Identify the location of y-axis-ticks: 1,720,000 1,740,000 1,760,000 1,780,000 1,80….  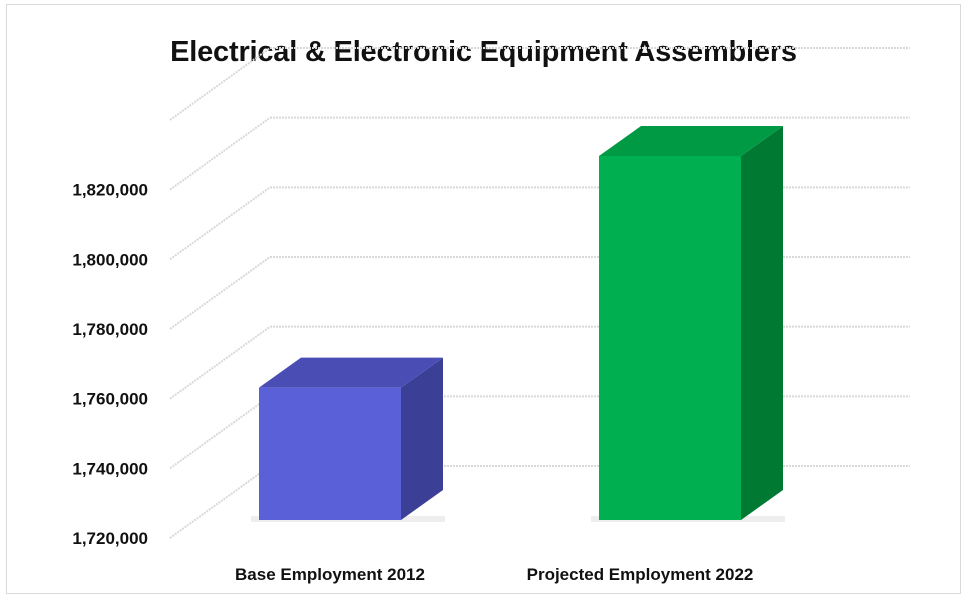
(110, 364).